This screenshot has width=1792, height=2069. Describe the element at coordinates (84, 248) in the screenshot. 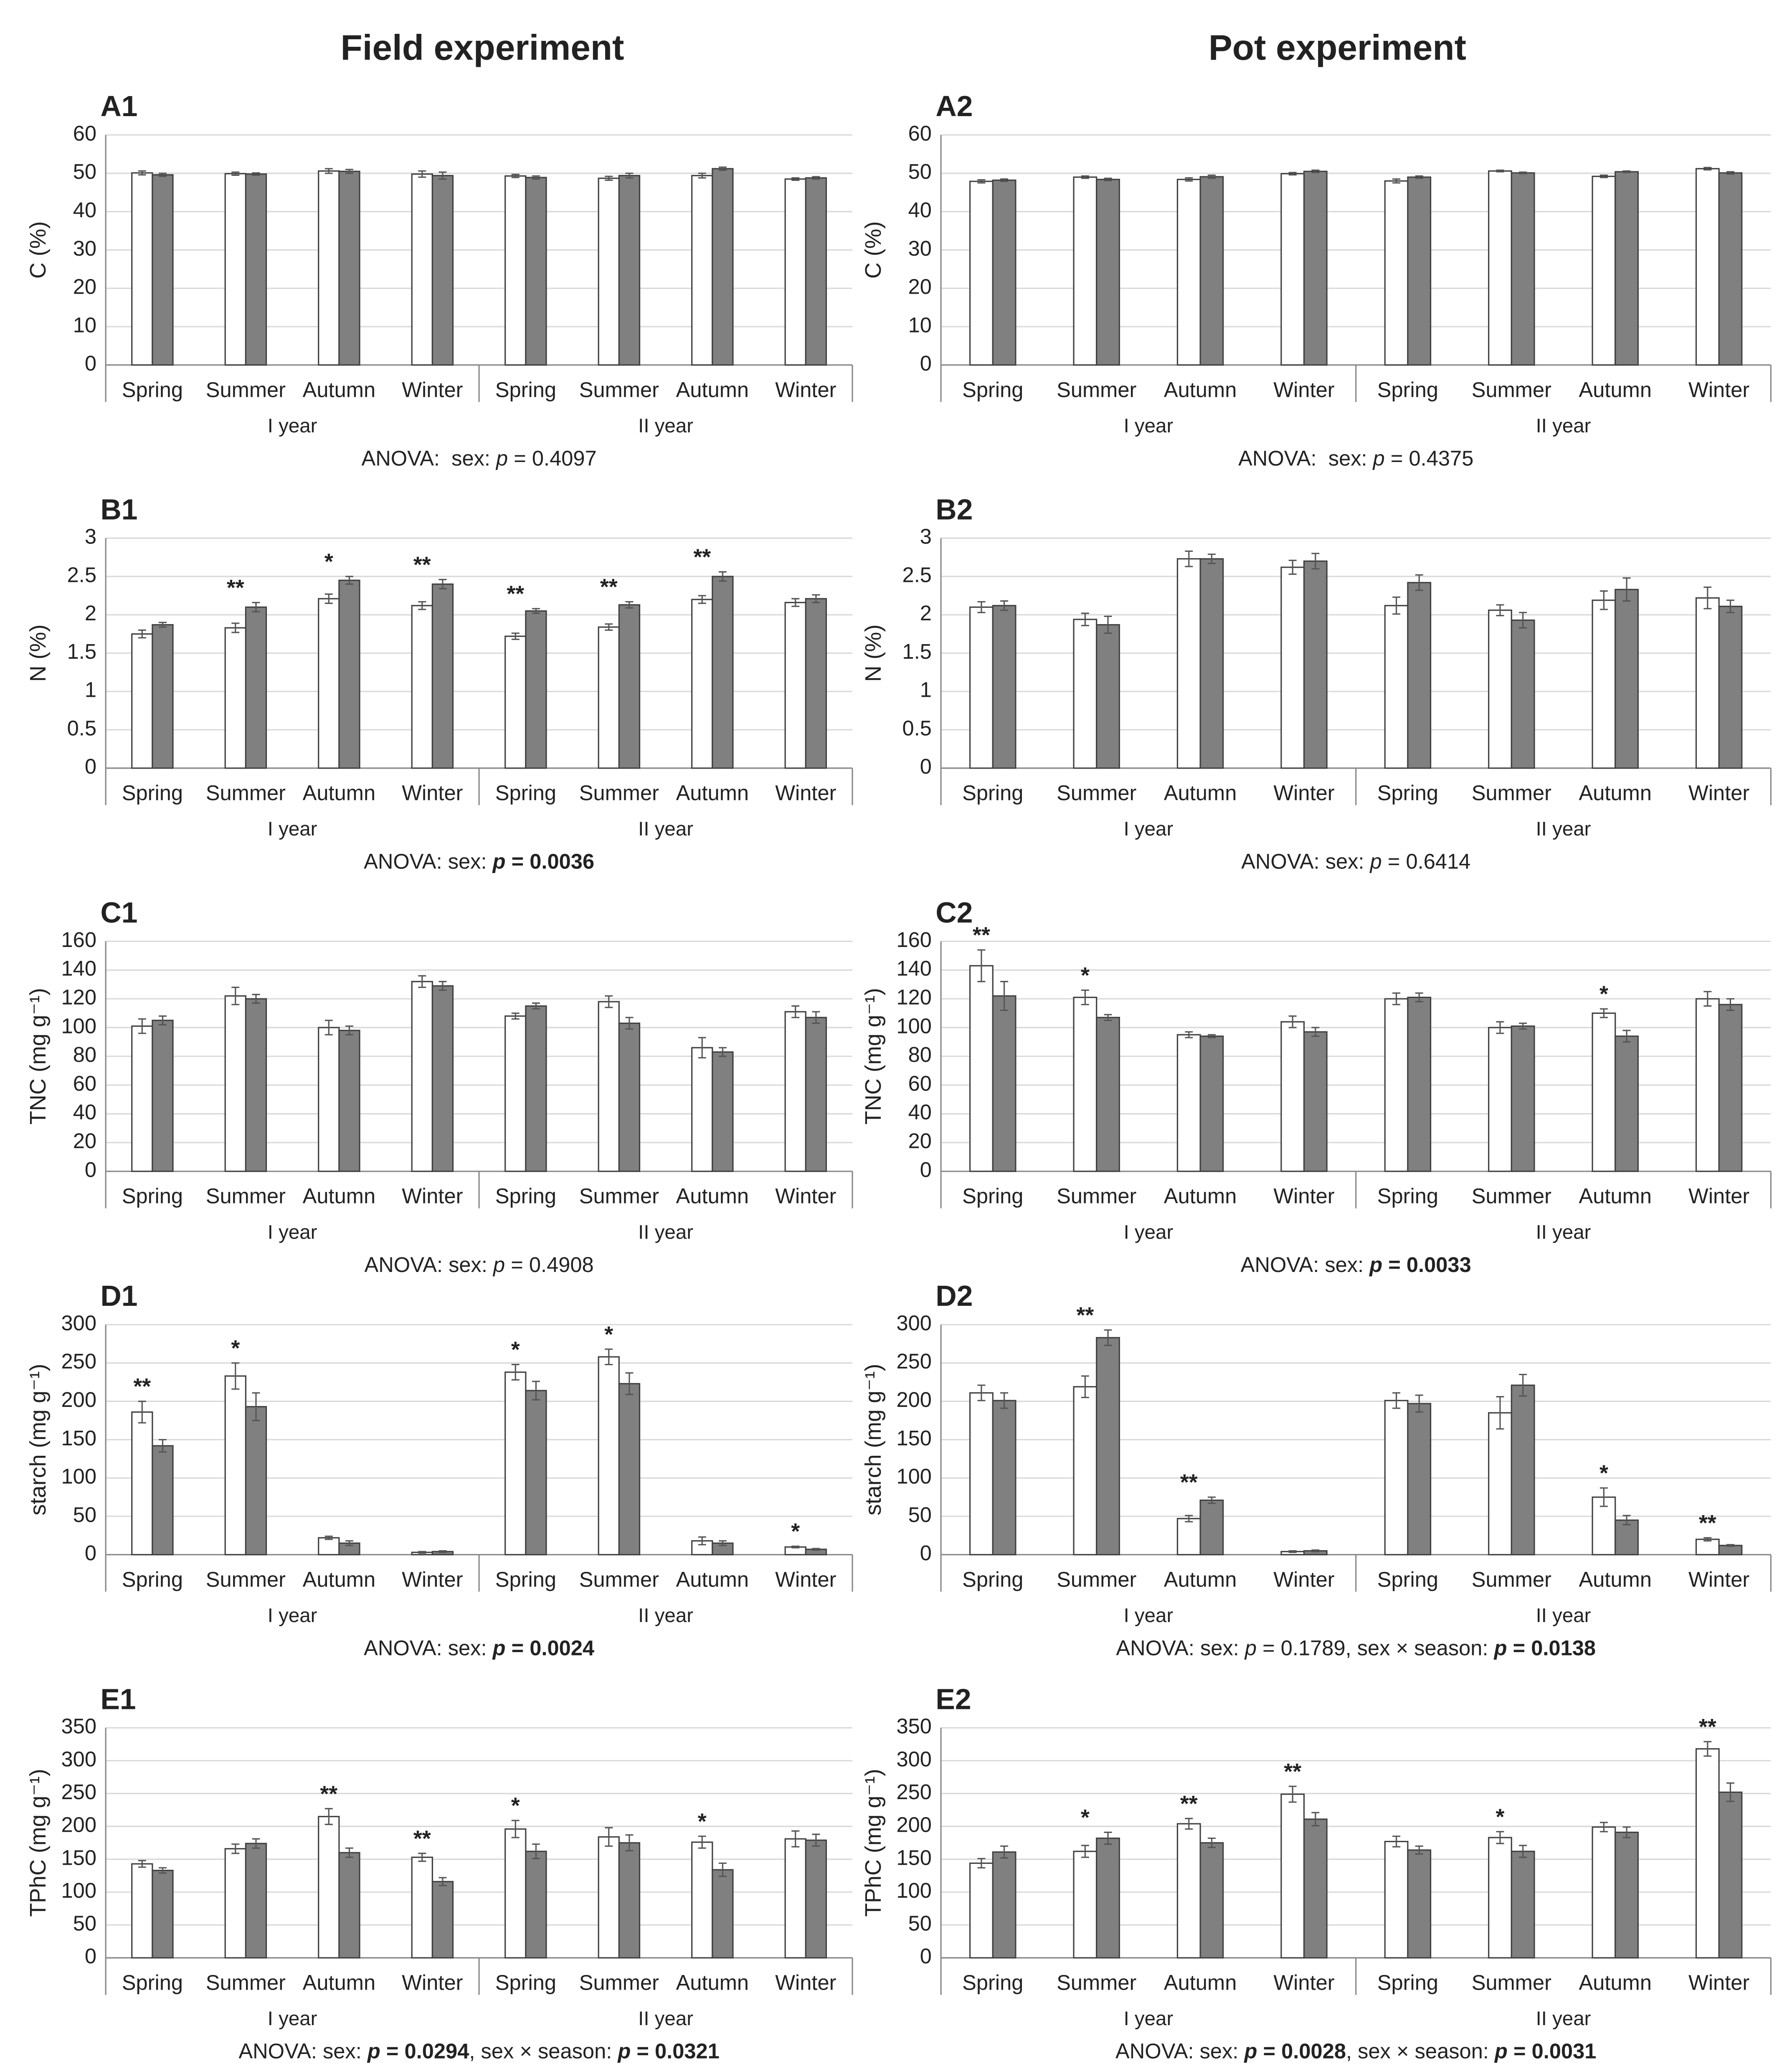

I see `y-tick-label: 30` at that location.